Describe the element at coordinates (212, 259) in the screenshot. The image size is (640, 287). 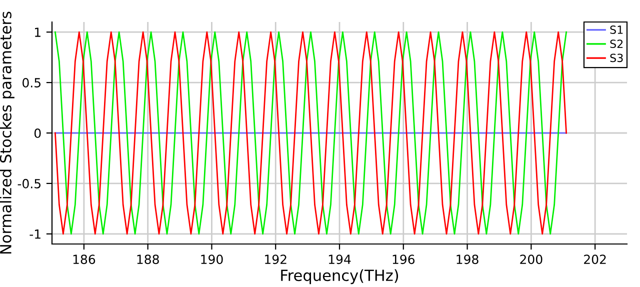
I see `x-tick-label: 190` at that location.